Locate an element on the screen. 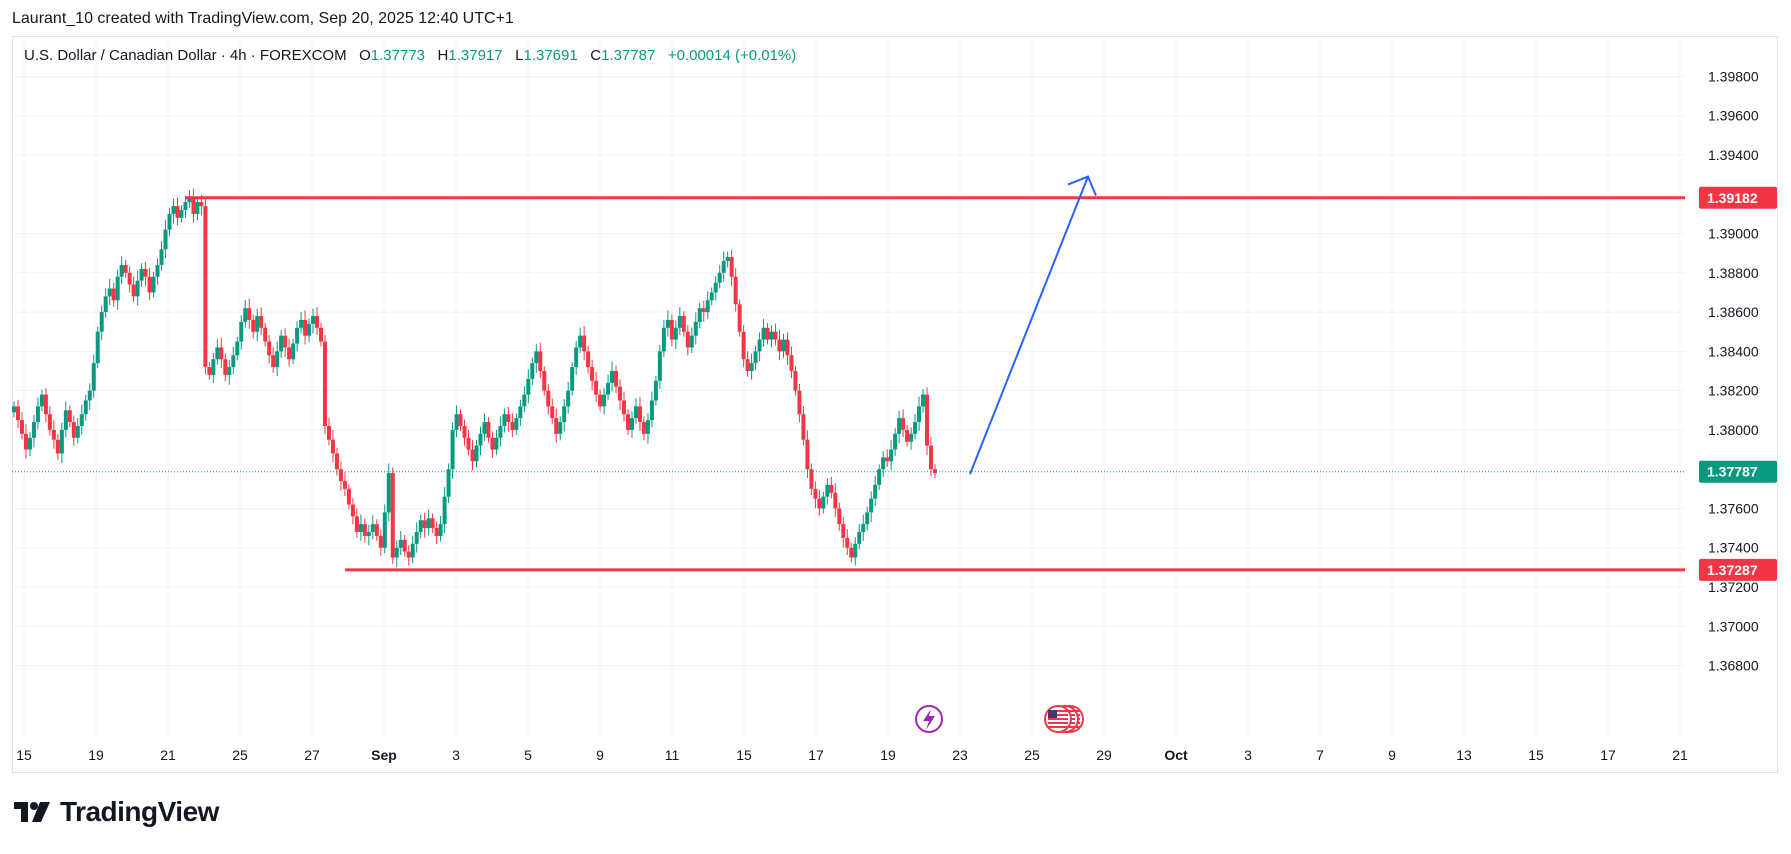  price-tick-label: 1.38400 is located at coordinates (1733, 351).